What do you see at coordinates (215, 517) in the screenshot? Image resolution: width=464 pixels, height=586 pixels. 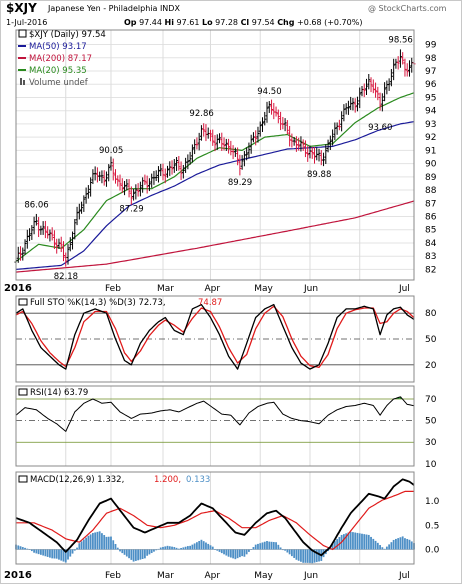 I see `macd-line` at bounding box center [215, 517].